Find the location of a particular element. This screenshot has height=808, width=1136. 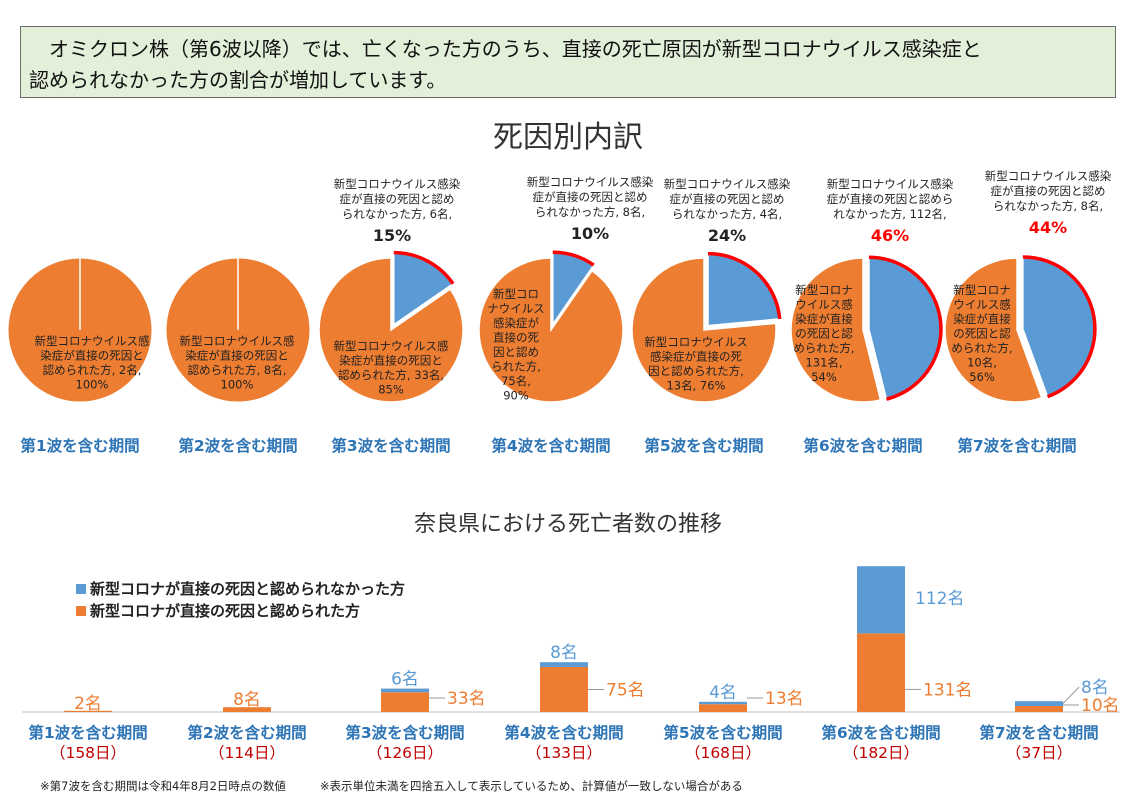

bar-4-days-label: （133日） is located at coordinates (564, 753).